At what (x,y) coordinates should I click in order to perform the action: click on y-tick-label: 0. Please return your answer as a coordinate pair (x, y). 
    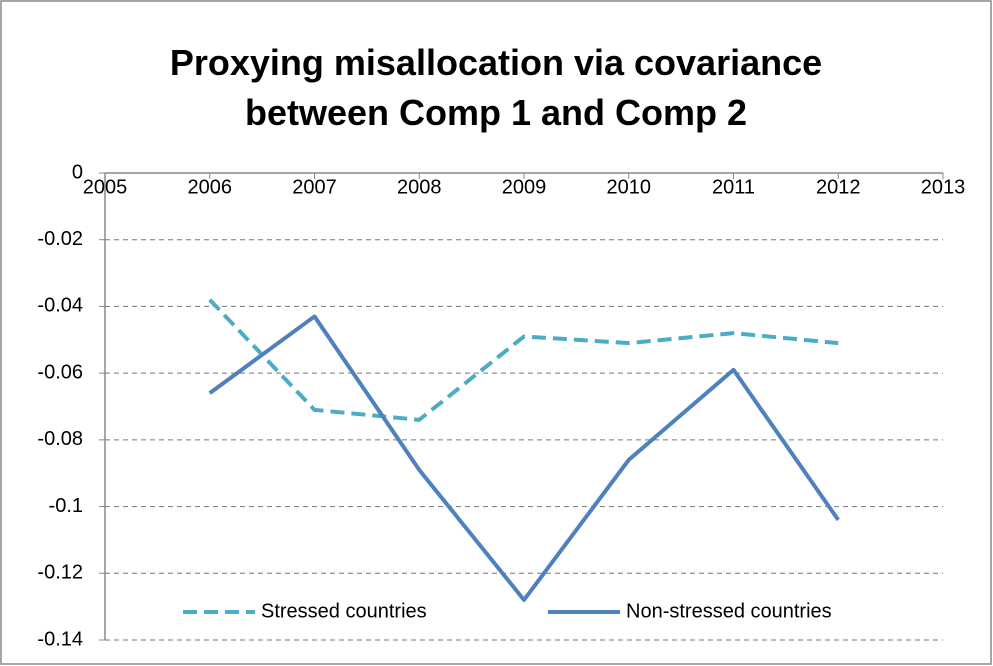
    Looking at the image, I should click on (77, 172).